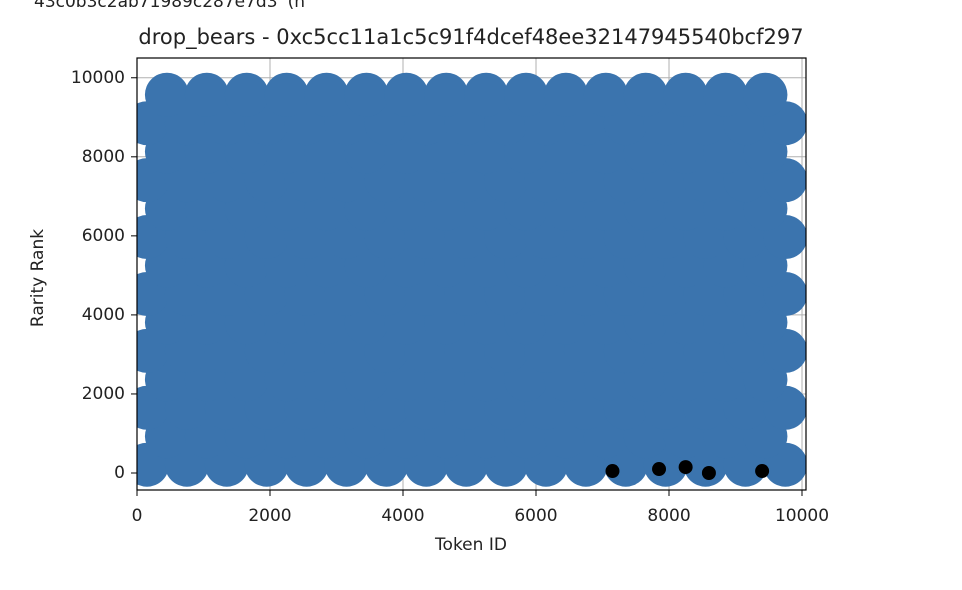  Describe the element at coordinates (169, 6) in the screenshot. I see `header-fragment: 43c0b3c2ab71989c287e7d3' (n` at that location.